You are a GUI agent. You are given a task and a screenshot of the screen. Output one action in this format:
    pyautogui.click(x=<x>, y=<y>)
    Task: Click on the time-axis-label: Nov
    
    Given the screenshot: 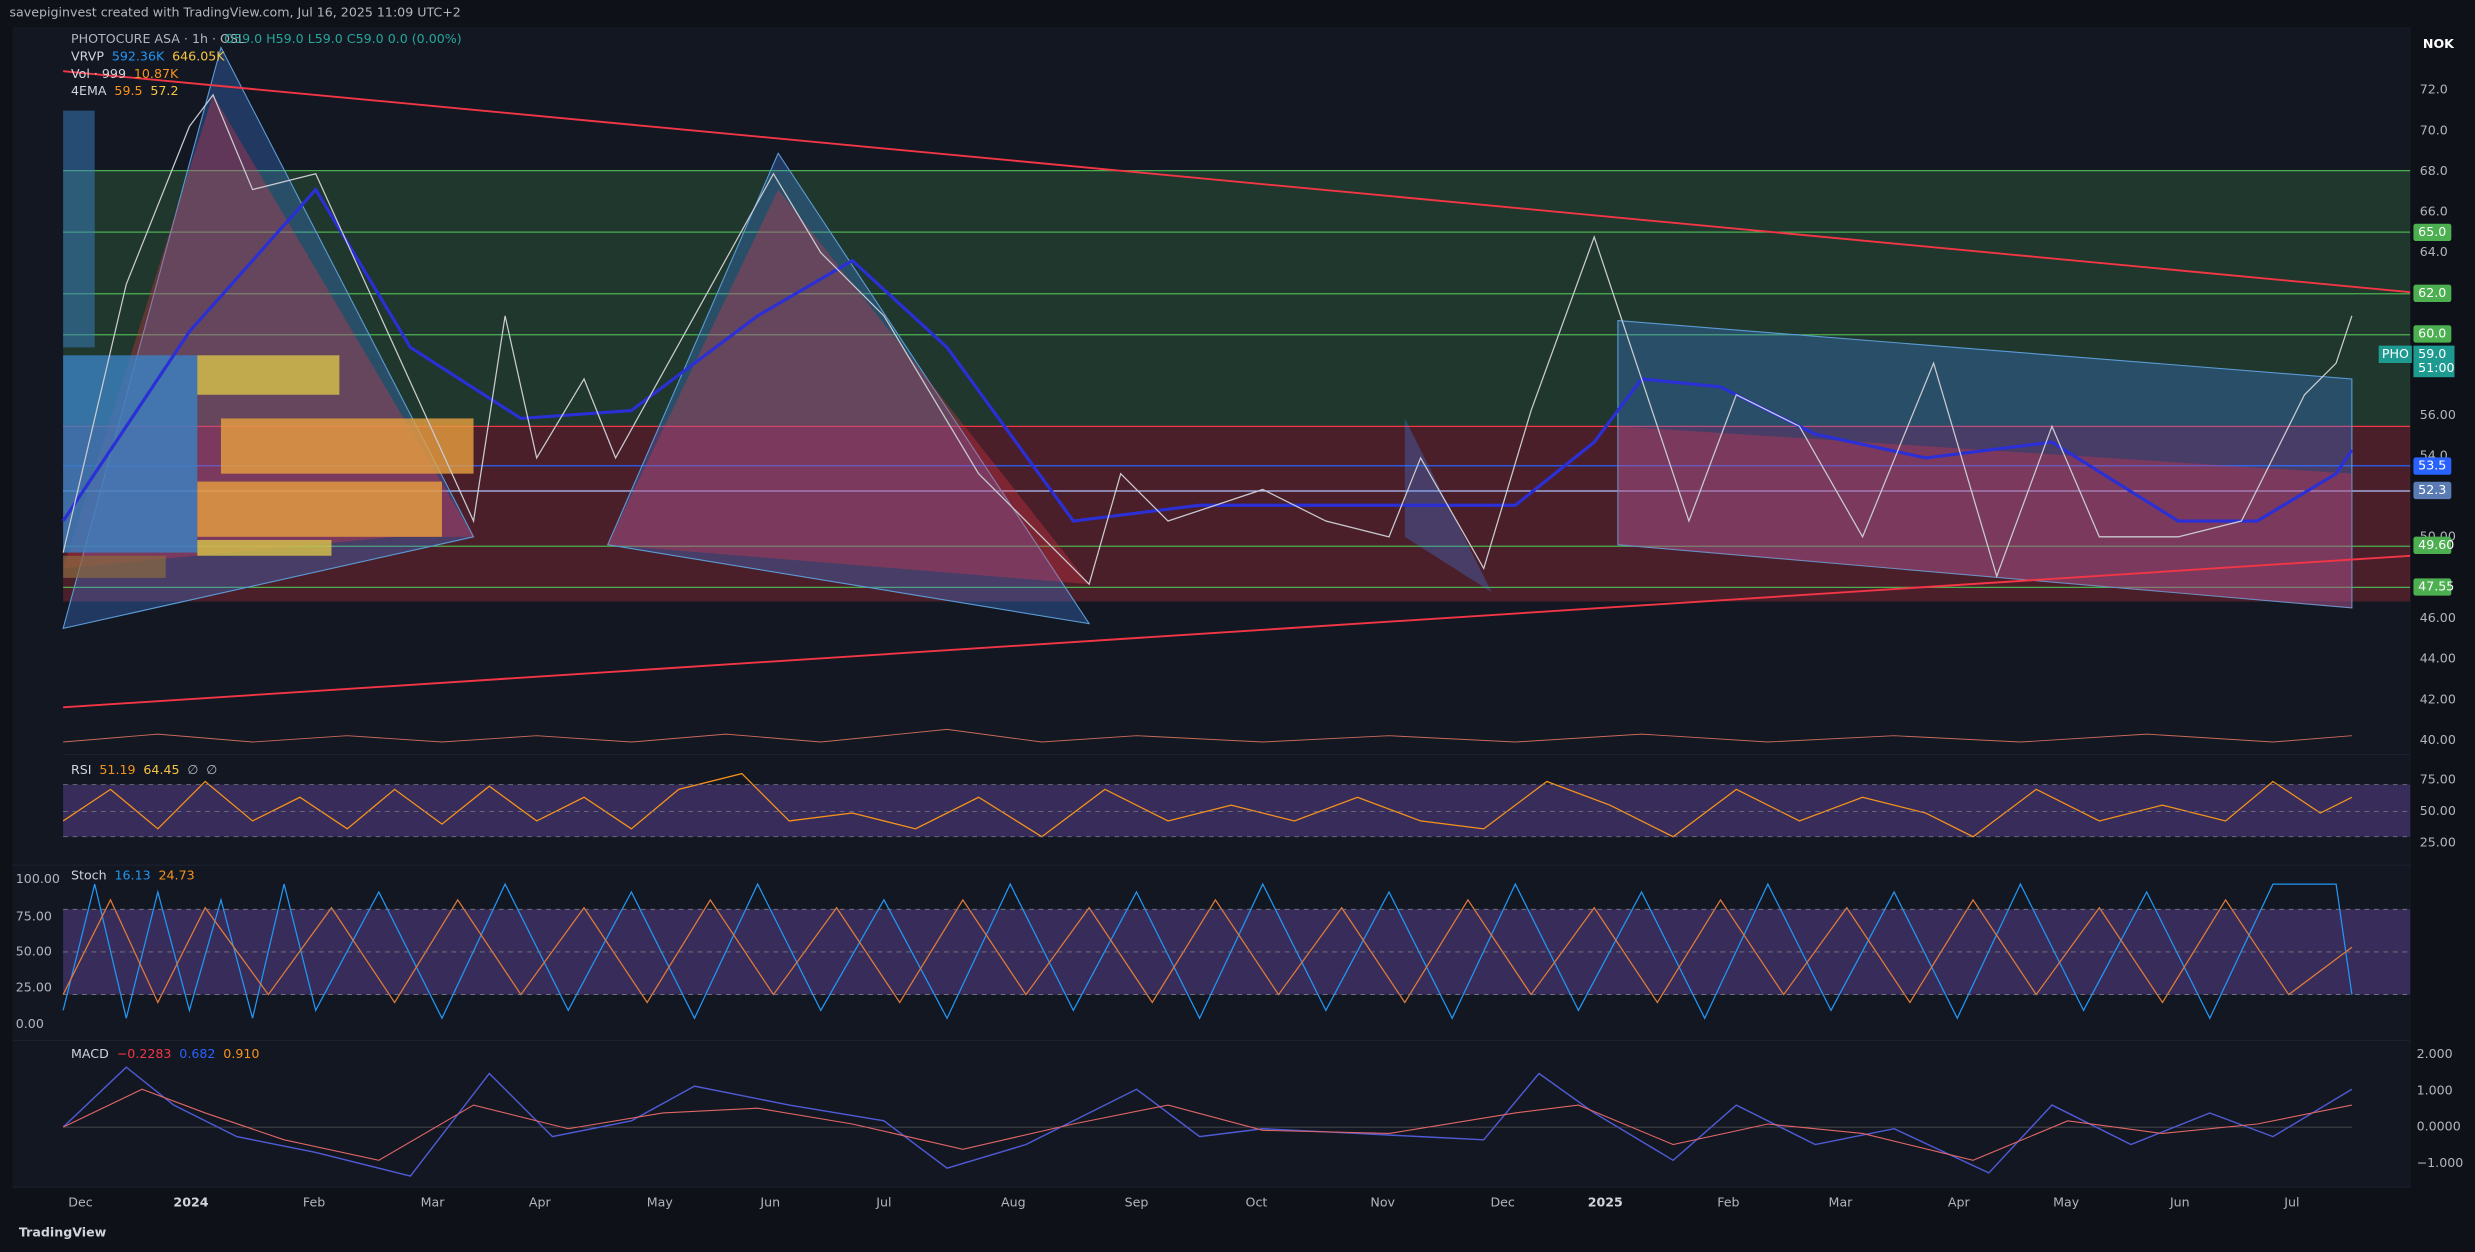 What is the action you would take?
    pyautogui.click(x=1382, y=1201)
    